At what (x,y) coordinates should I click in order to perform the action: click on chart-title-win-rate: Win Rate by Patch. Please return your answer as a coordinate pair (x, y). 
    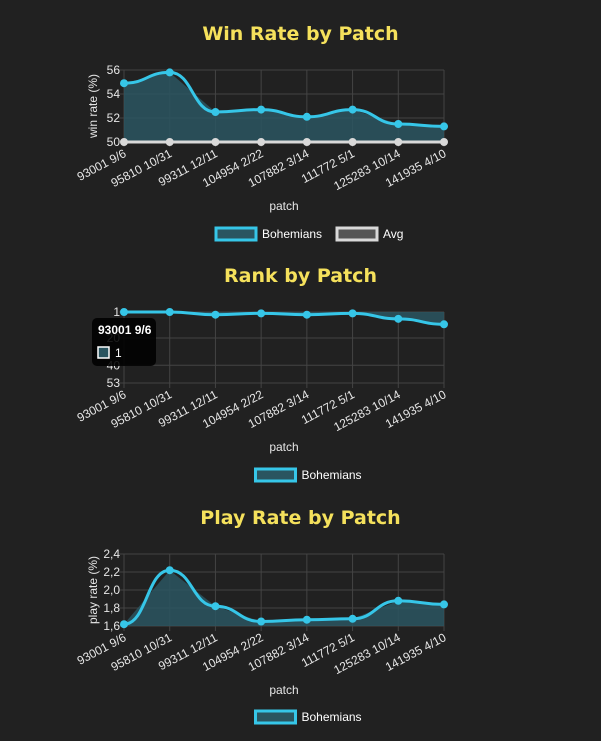
    Looking at the image, I should click on (300, 34).